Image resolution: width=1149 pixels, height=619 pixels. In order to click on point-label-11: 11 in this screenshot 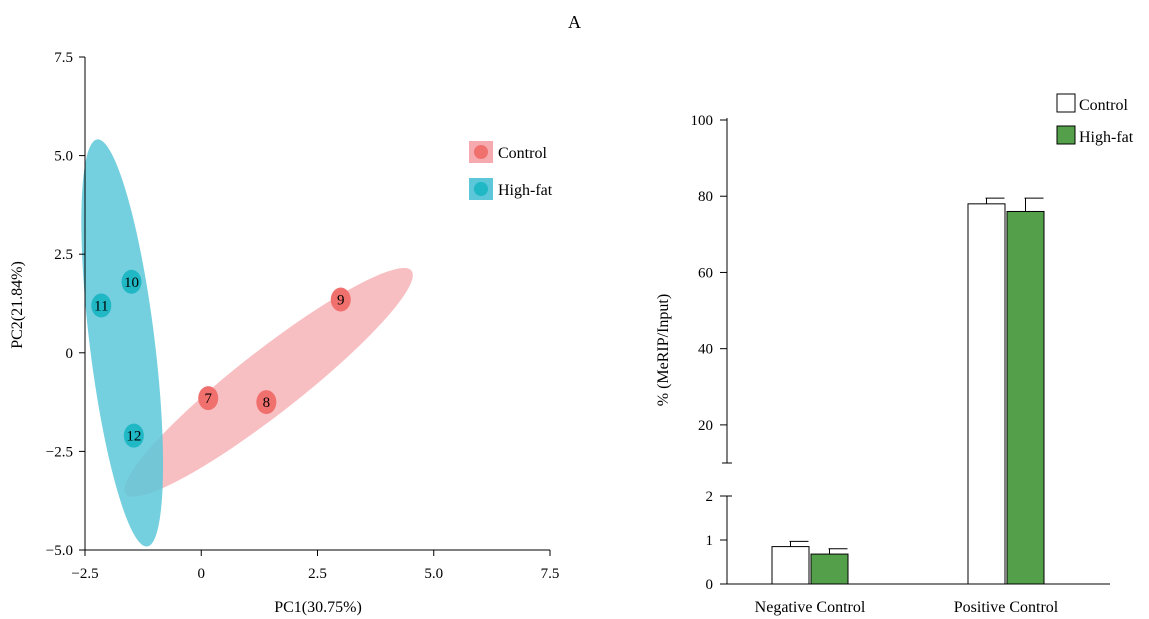, I will do `click(101, 306)`.